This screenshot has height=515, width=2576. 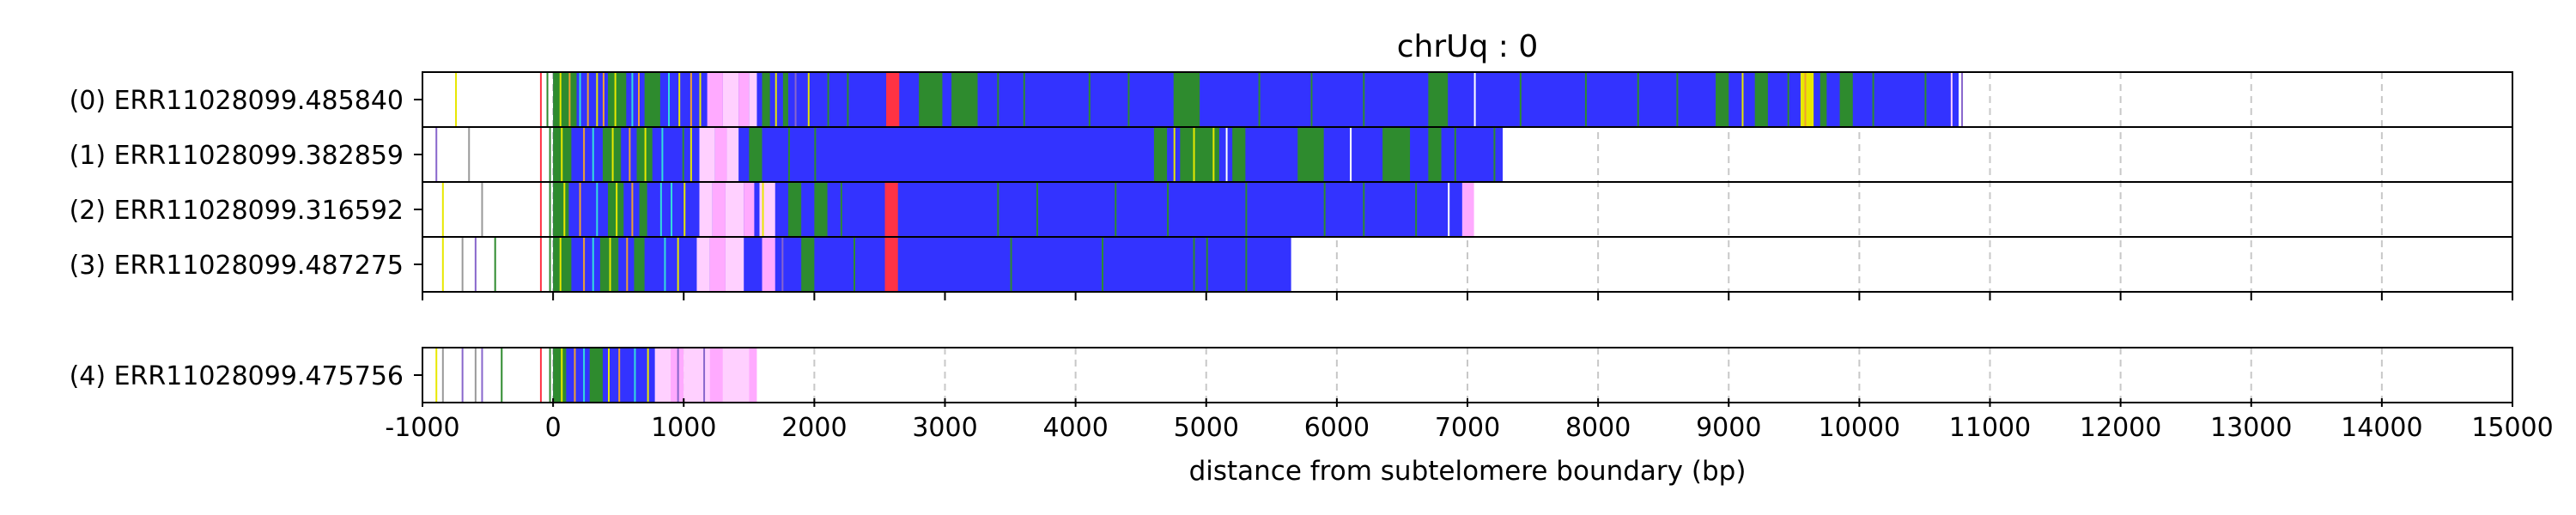 What do you see at coordinates (2382, 428) in the screenshot?
I see `x-tick-label: 14000` at bounding box center [2382, 428].